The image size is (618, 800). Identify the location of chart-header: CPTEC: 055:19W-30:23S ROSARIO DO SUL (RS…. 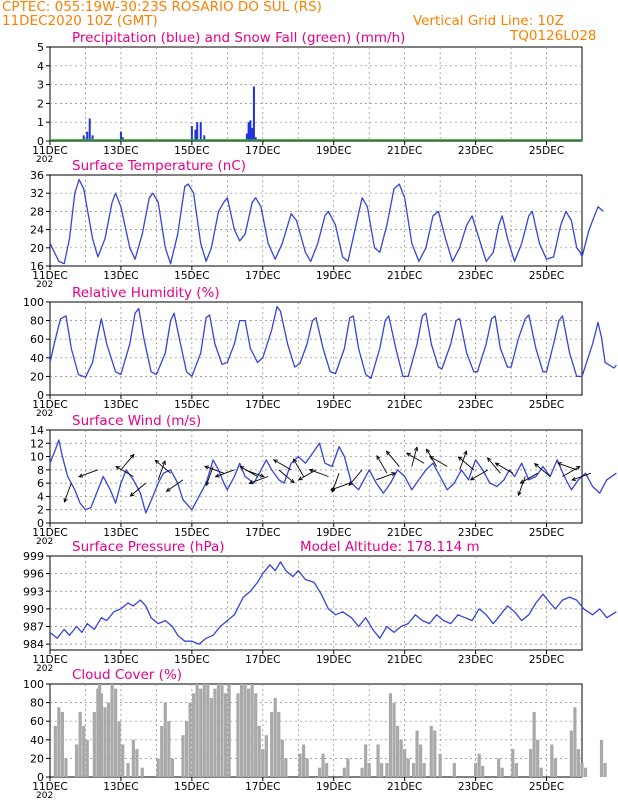
(309, 23).